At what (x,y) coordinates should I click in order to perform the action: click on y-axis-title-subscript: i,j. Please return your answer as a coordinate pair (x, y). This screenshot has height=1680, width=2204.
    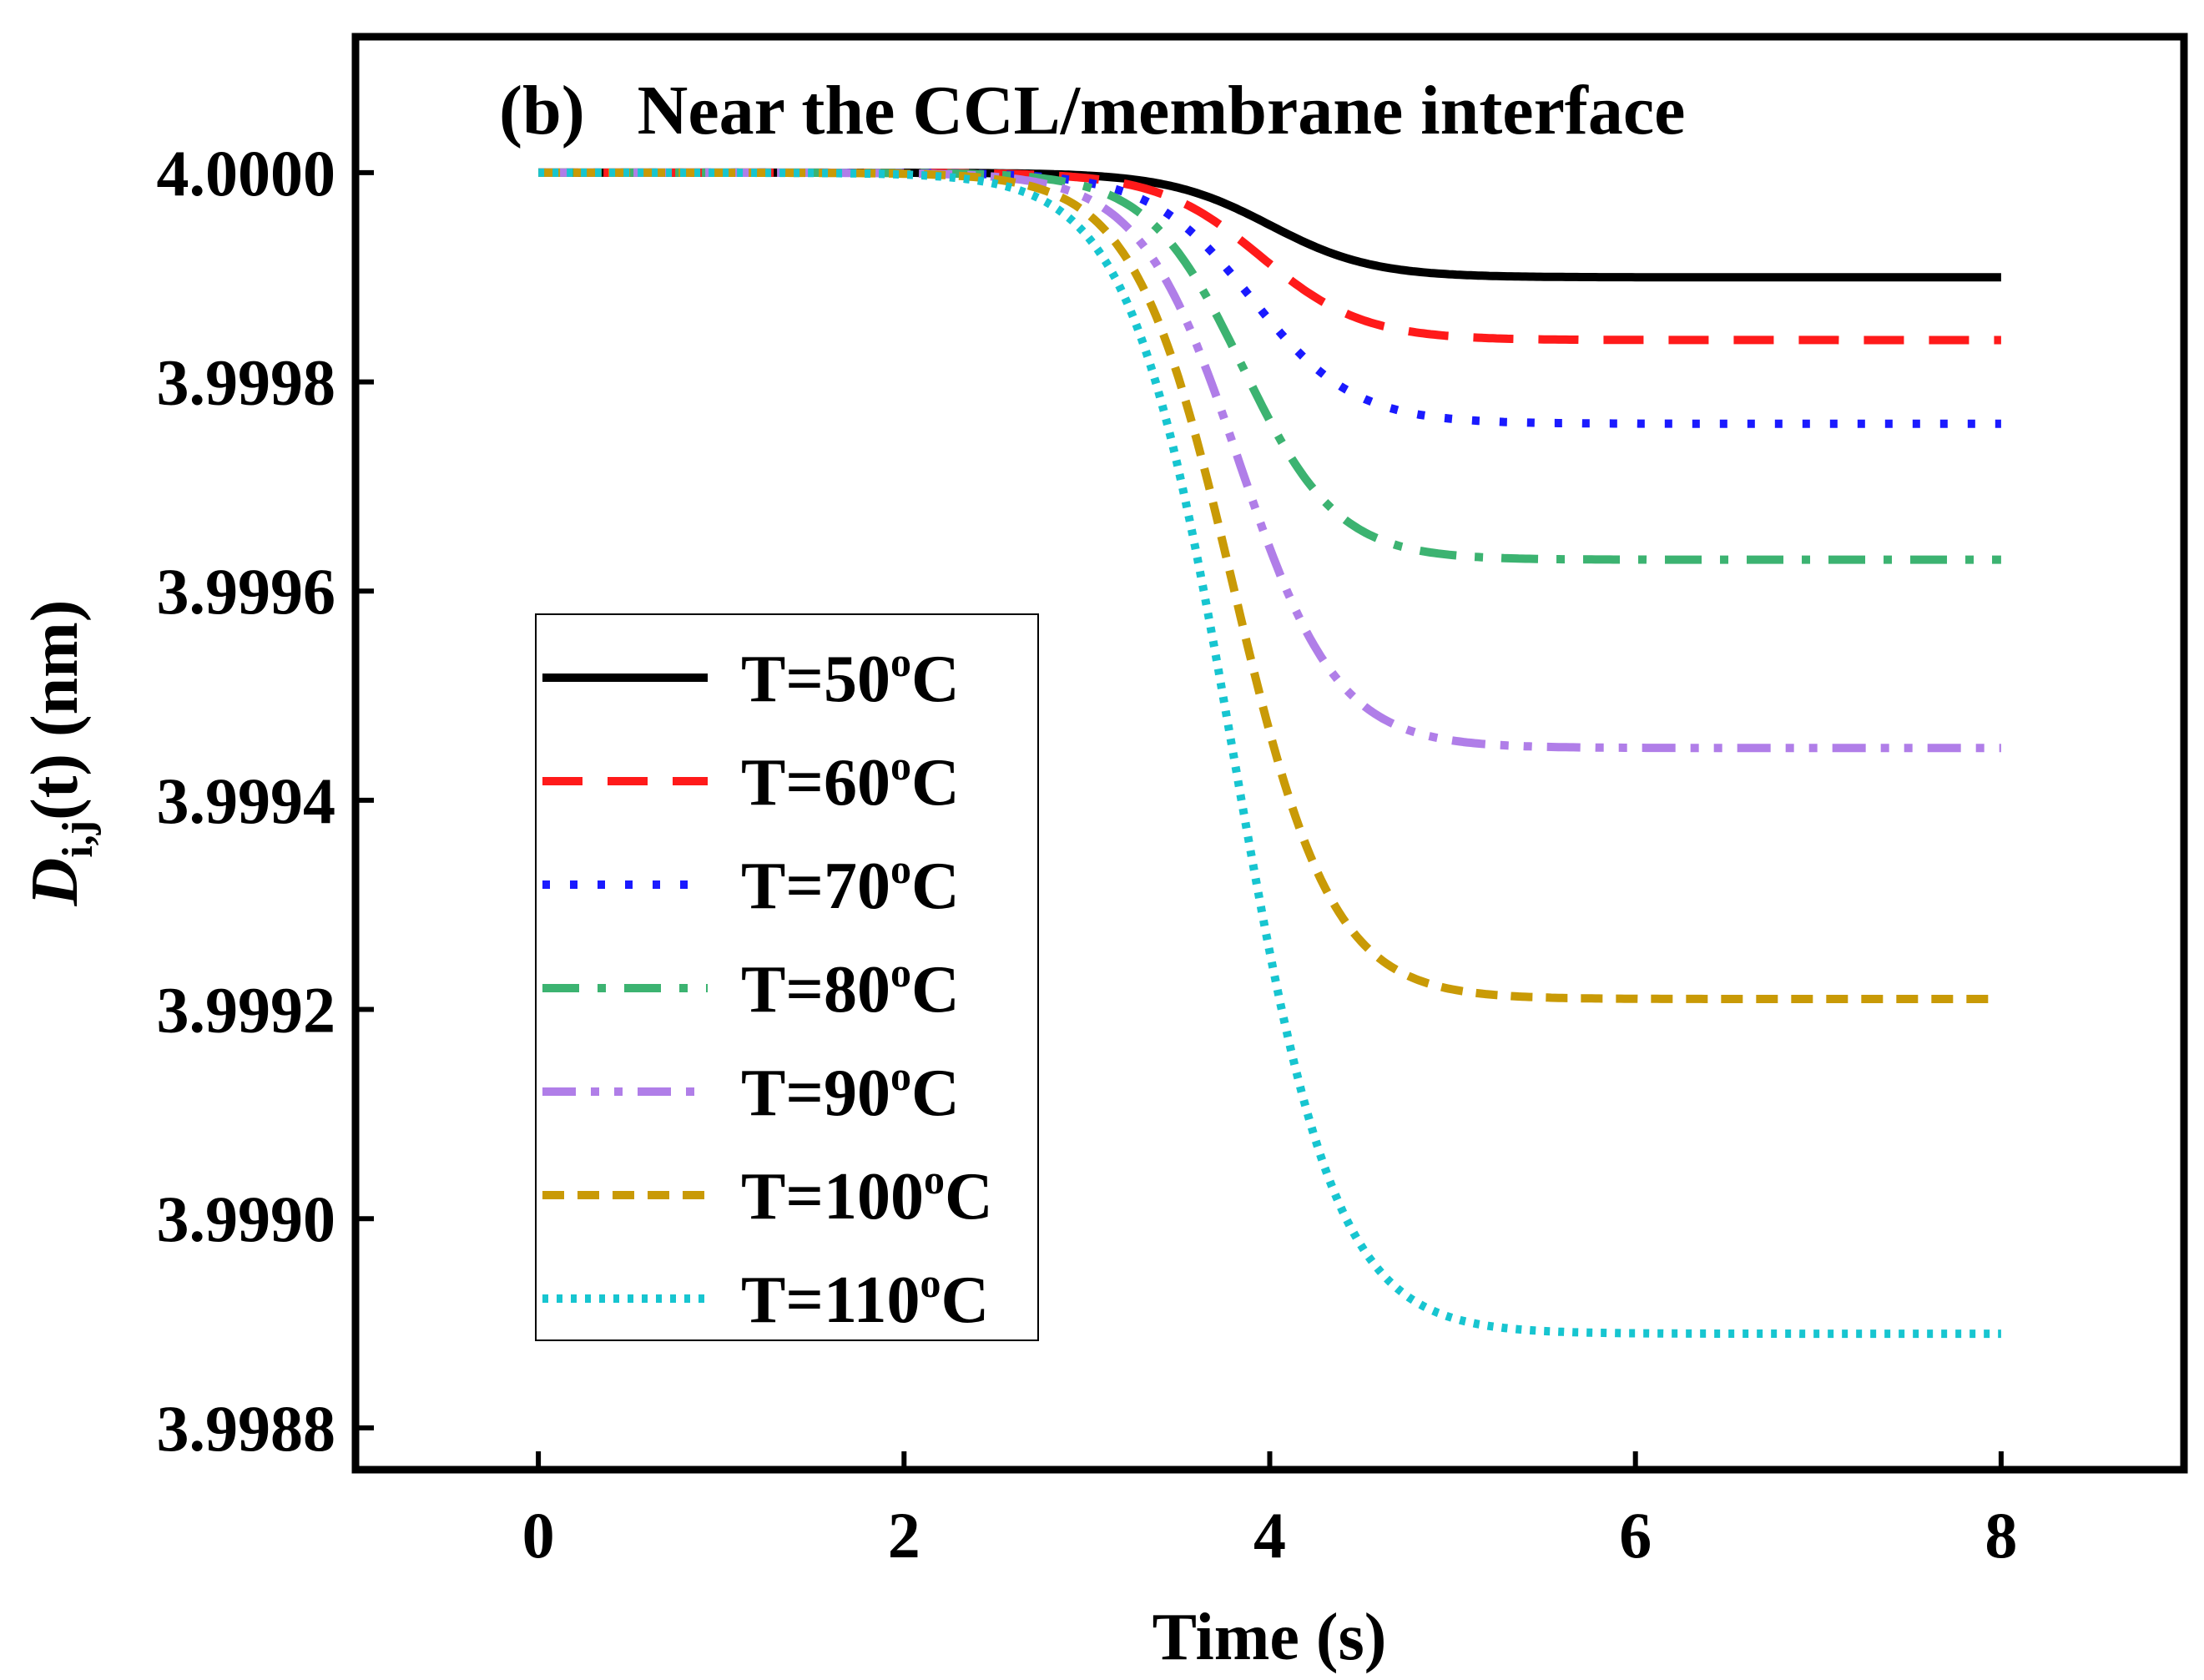
    Looking at the image, I should click on (78, 839).